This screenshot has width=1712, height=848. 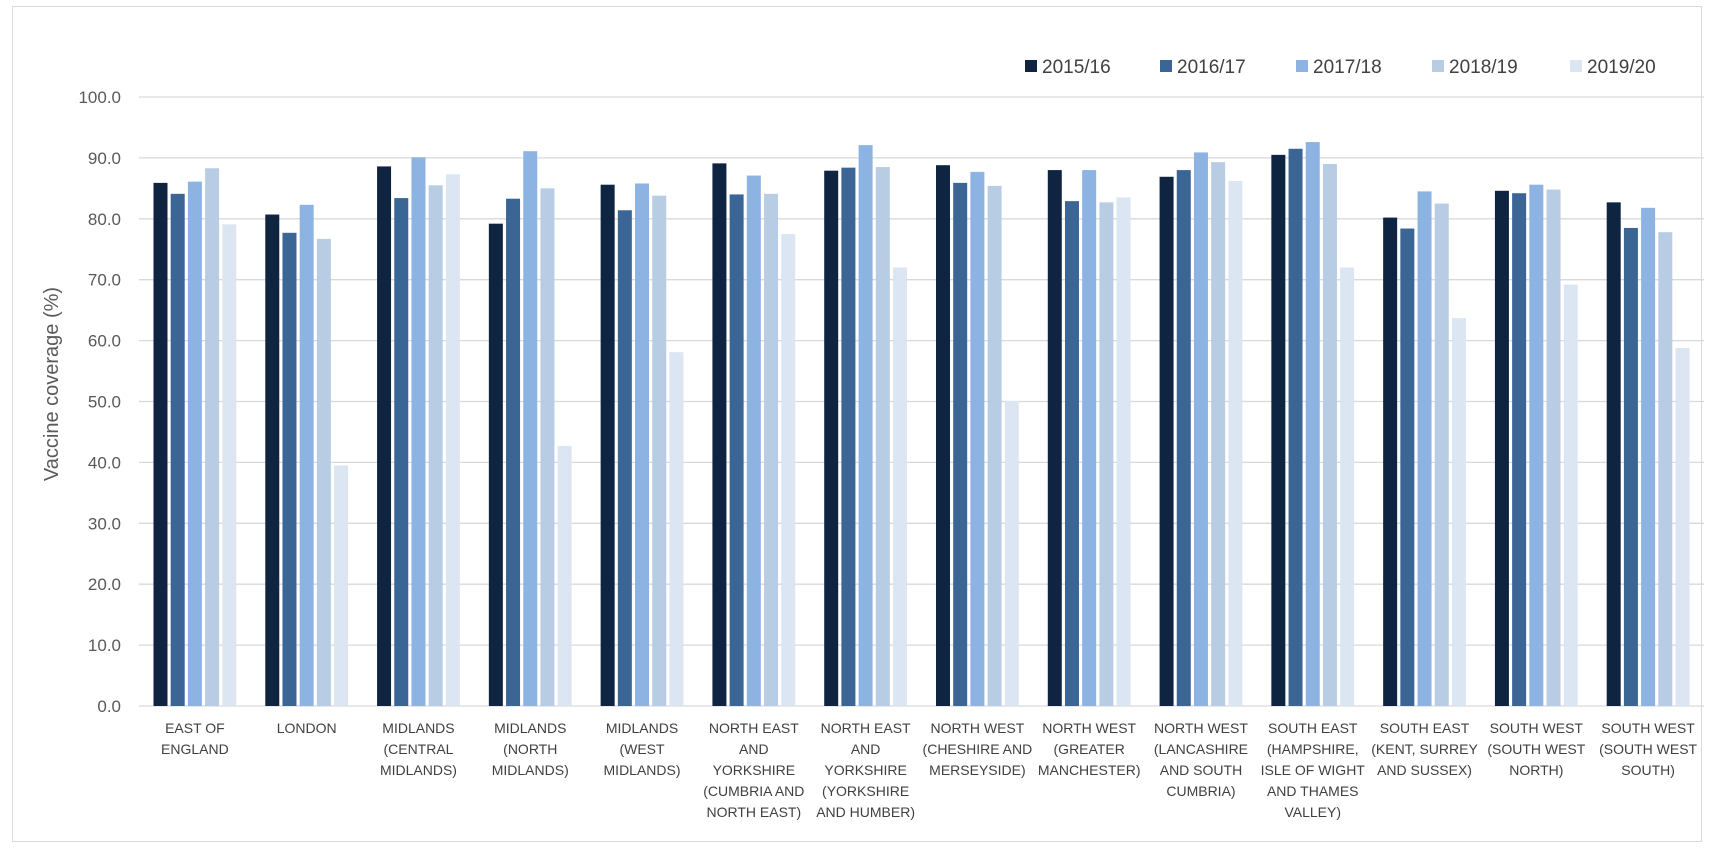 I want to click on y-tick-label: 10.0, so click(x=104, y=645).